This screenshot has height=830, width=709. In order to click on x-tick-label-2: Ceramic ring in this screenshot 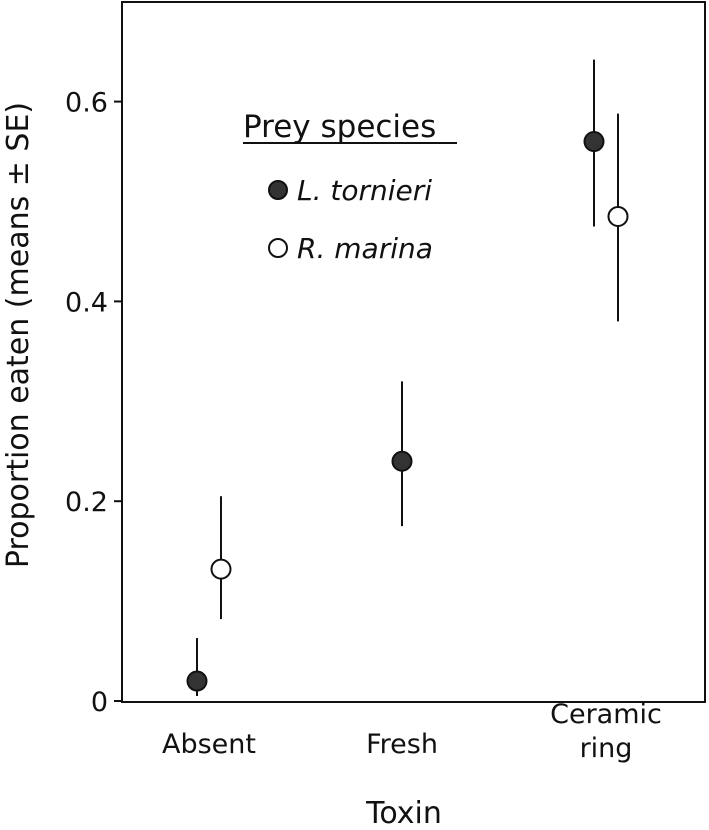, I will do `click(606, 731)`.